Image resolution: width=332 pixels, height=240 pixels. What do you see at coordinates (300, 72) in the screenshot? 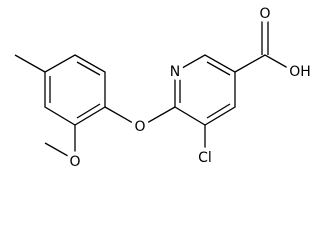
I see `atom-label: OH` at bounding box center [300, 72].